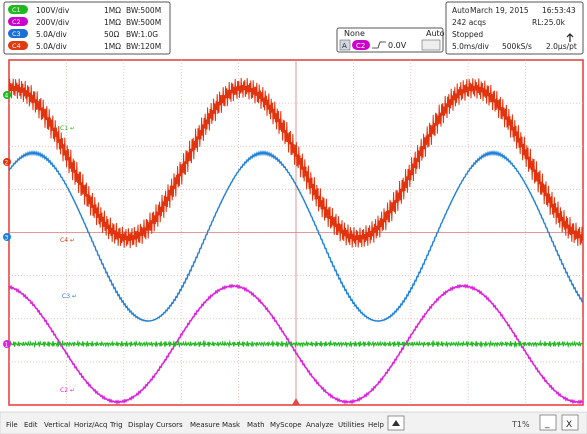  I want to click on menu-item-edit: Edit, so click(31, 425).